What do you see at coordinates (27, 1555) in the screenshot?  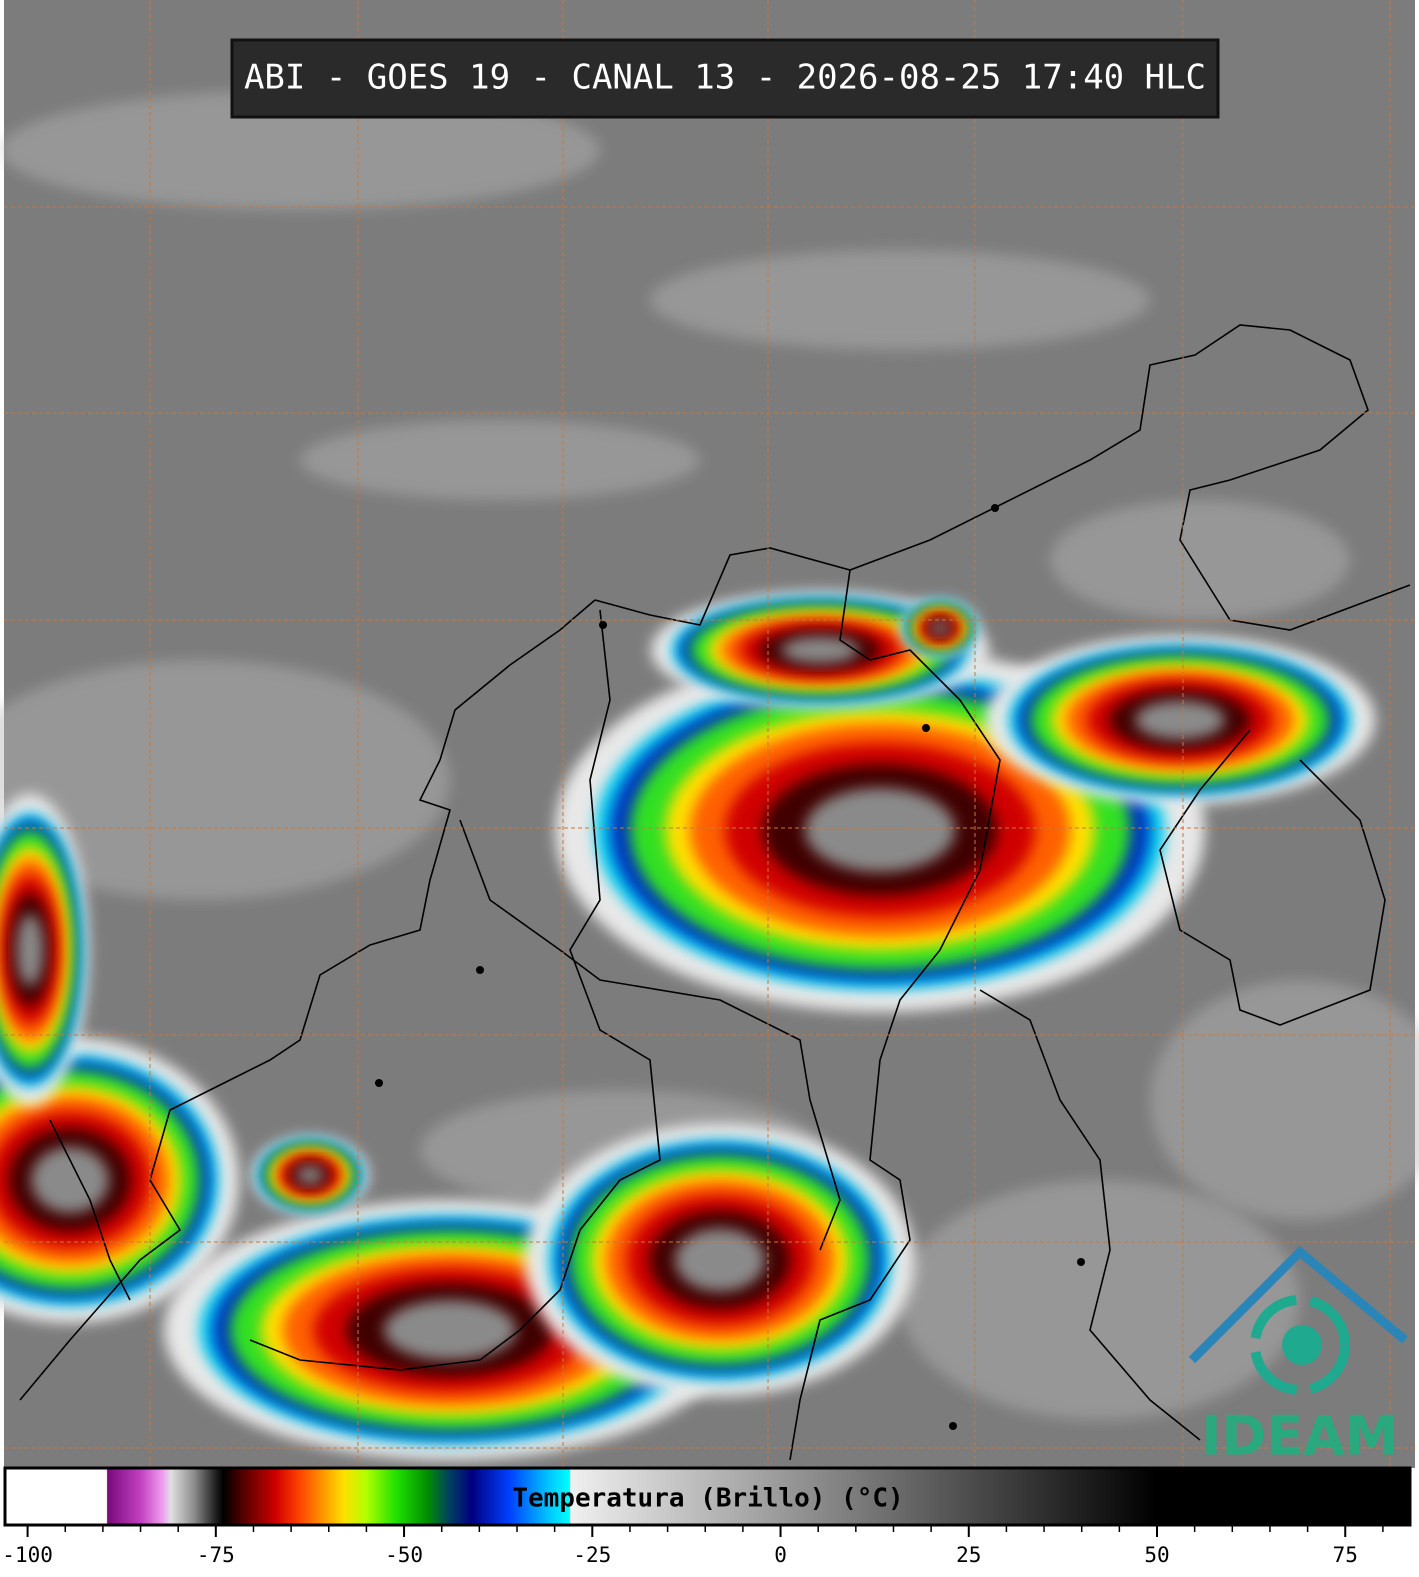 I see `tick-label: -100` at bounding box center [27, 1555].